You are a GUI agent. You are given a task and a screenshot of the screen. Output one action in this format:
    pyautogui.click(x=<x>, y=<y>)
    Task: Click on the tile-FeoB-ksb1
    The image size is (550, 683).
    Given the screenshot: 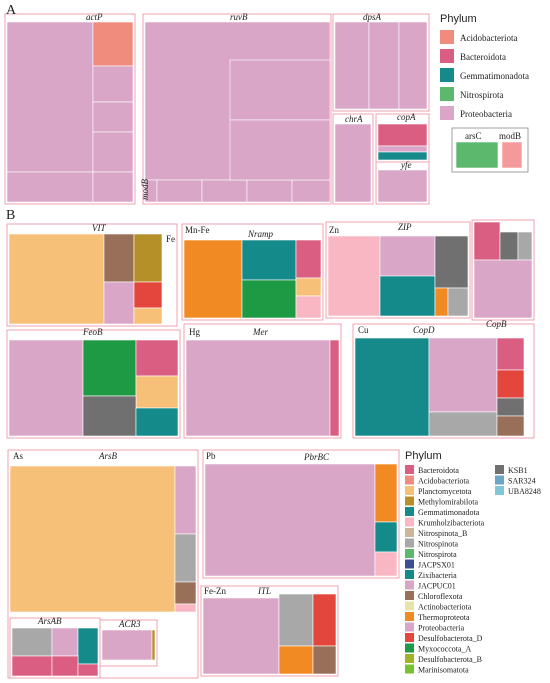 What is the action you would take?
    pyautogui.click(x=109, y=416)
    